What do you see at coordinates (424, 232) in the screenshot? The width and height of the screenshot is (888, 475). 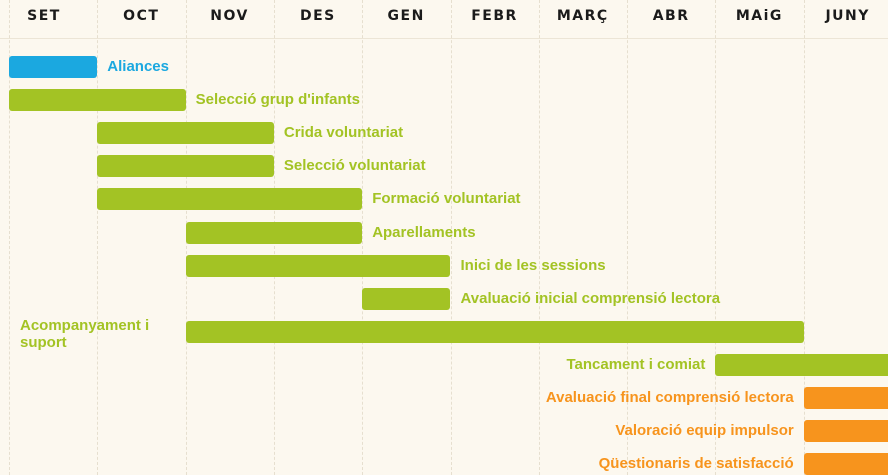 I see `task-label: Aparellaments` at bounding box center [424, 232].